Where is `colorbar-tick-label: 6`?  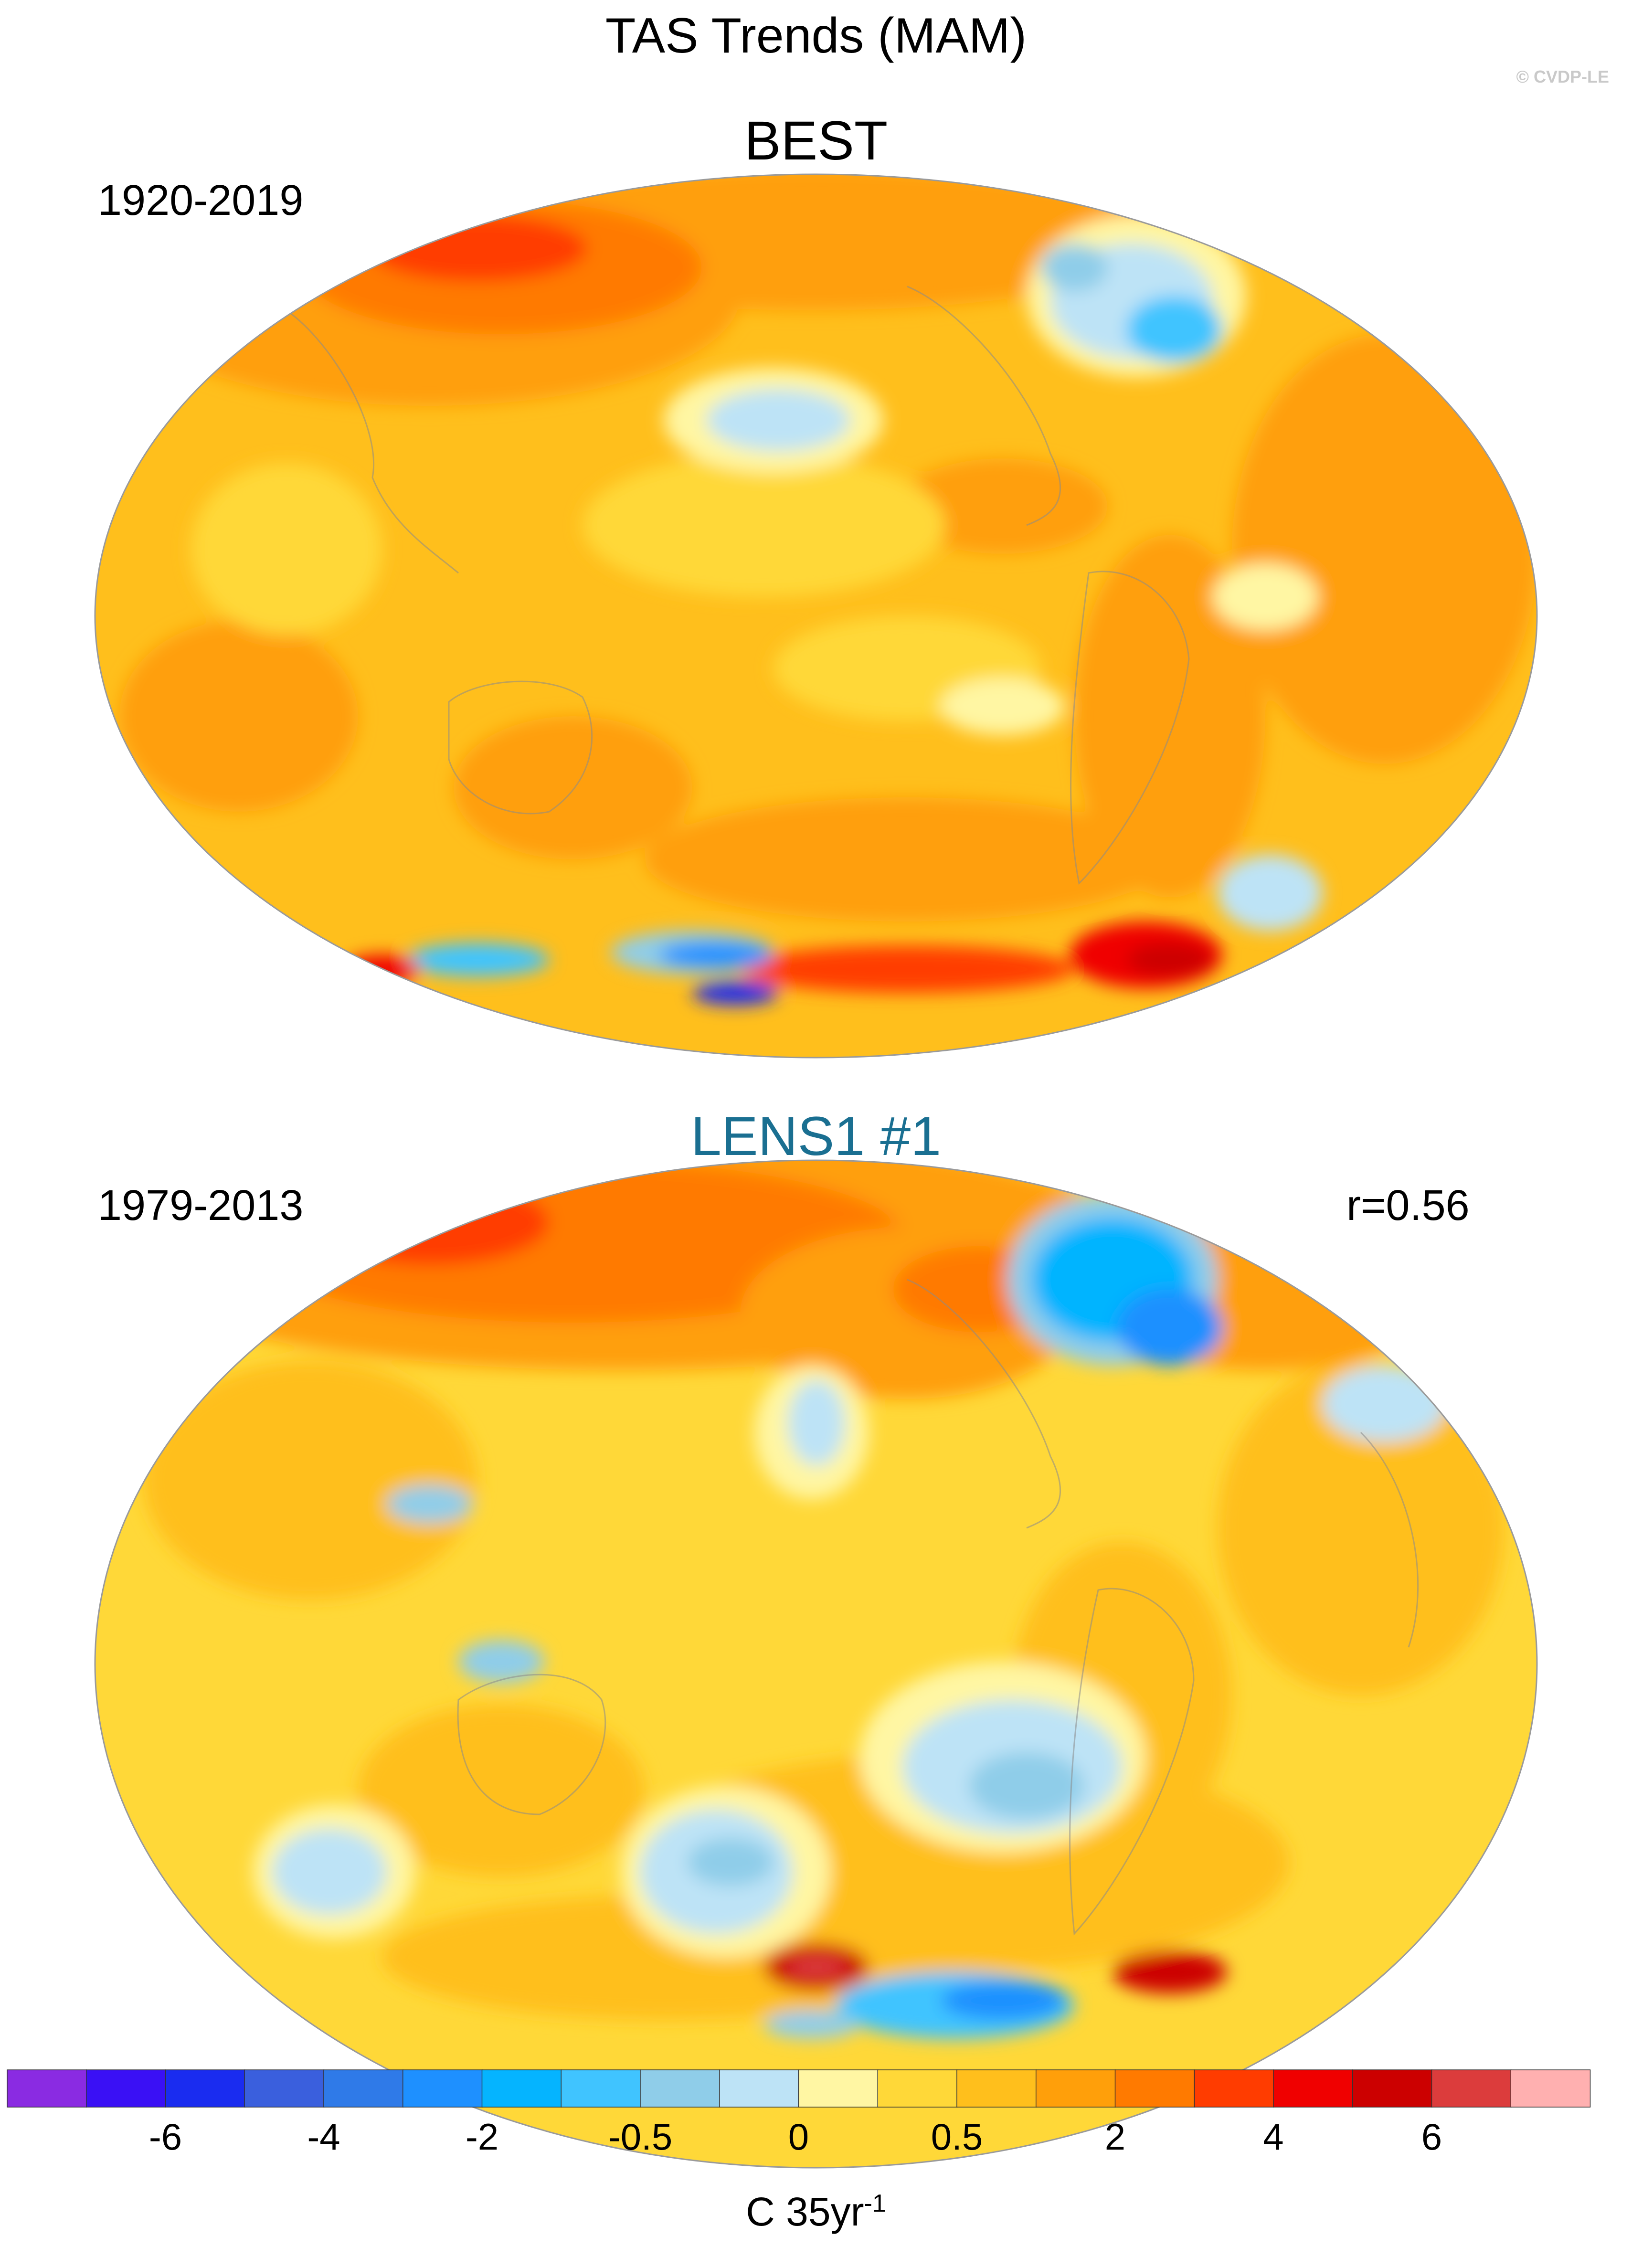 colorbar-tick-label: 6 is located at coordinates (1431, 2137).